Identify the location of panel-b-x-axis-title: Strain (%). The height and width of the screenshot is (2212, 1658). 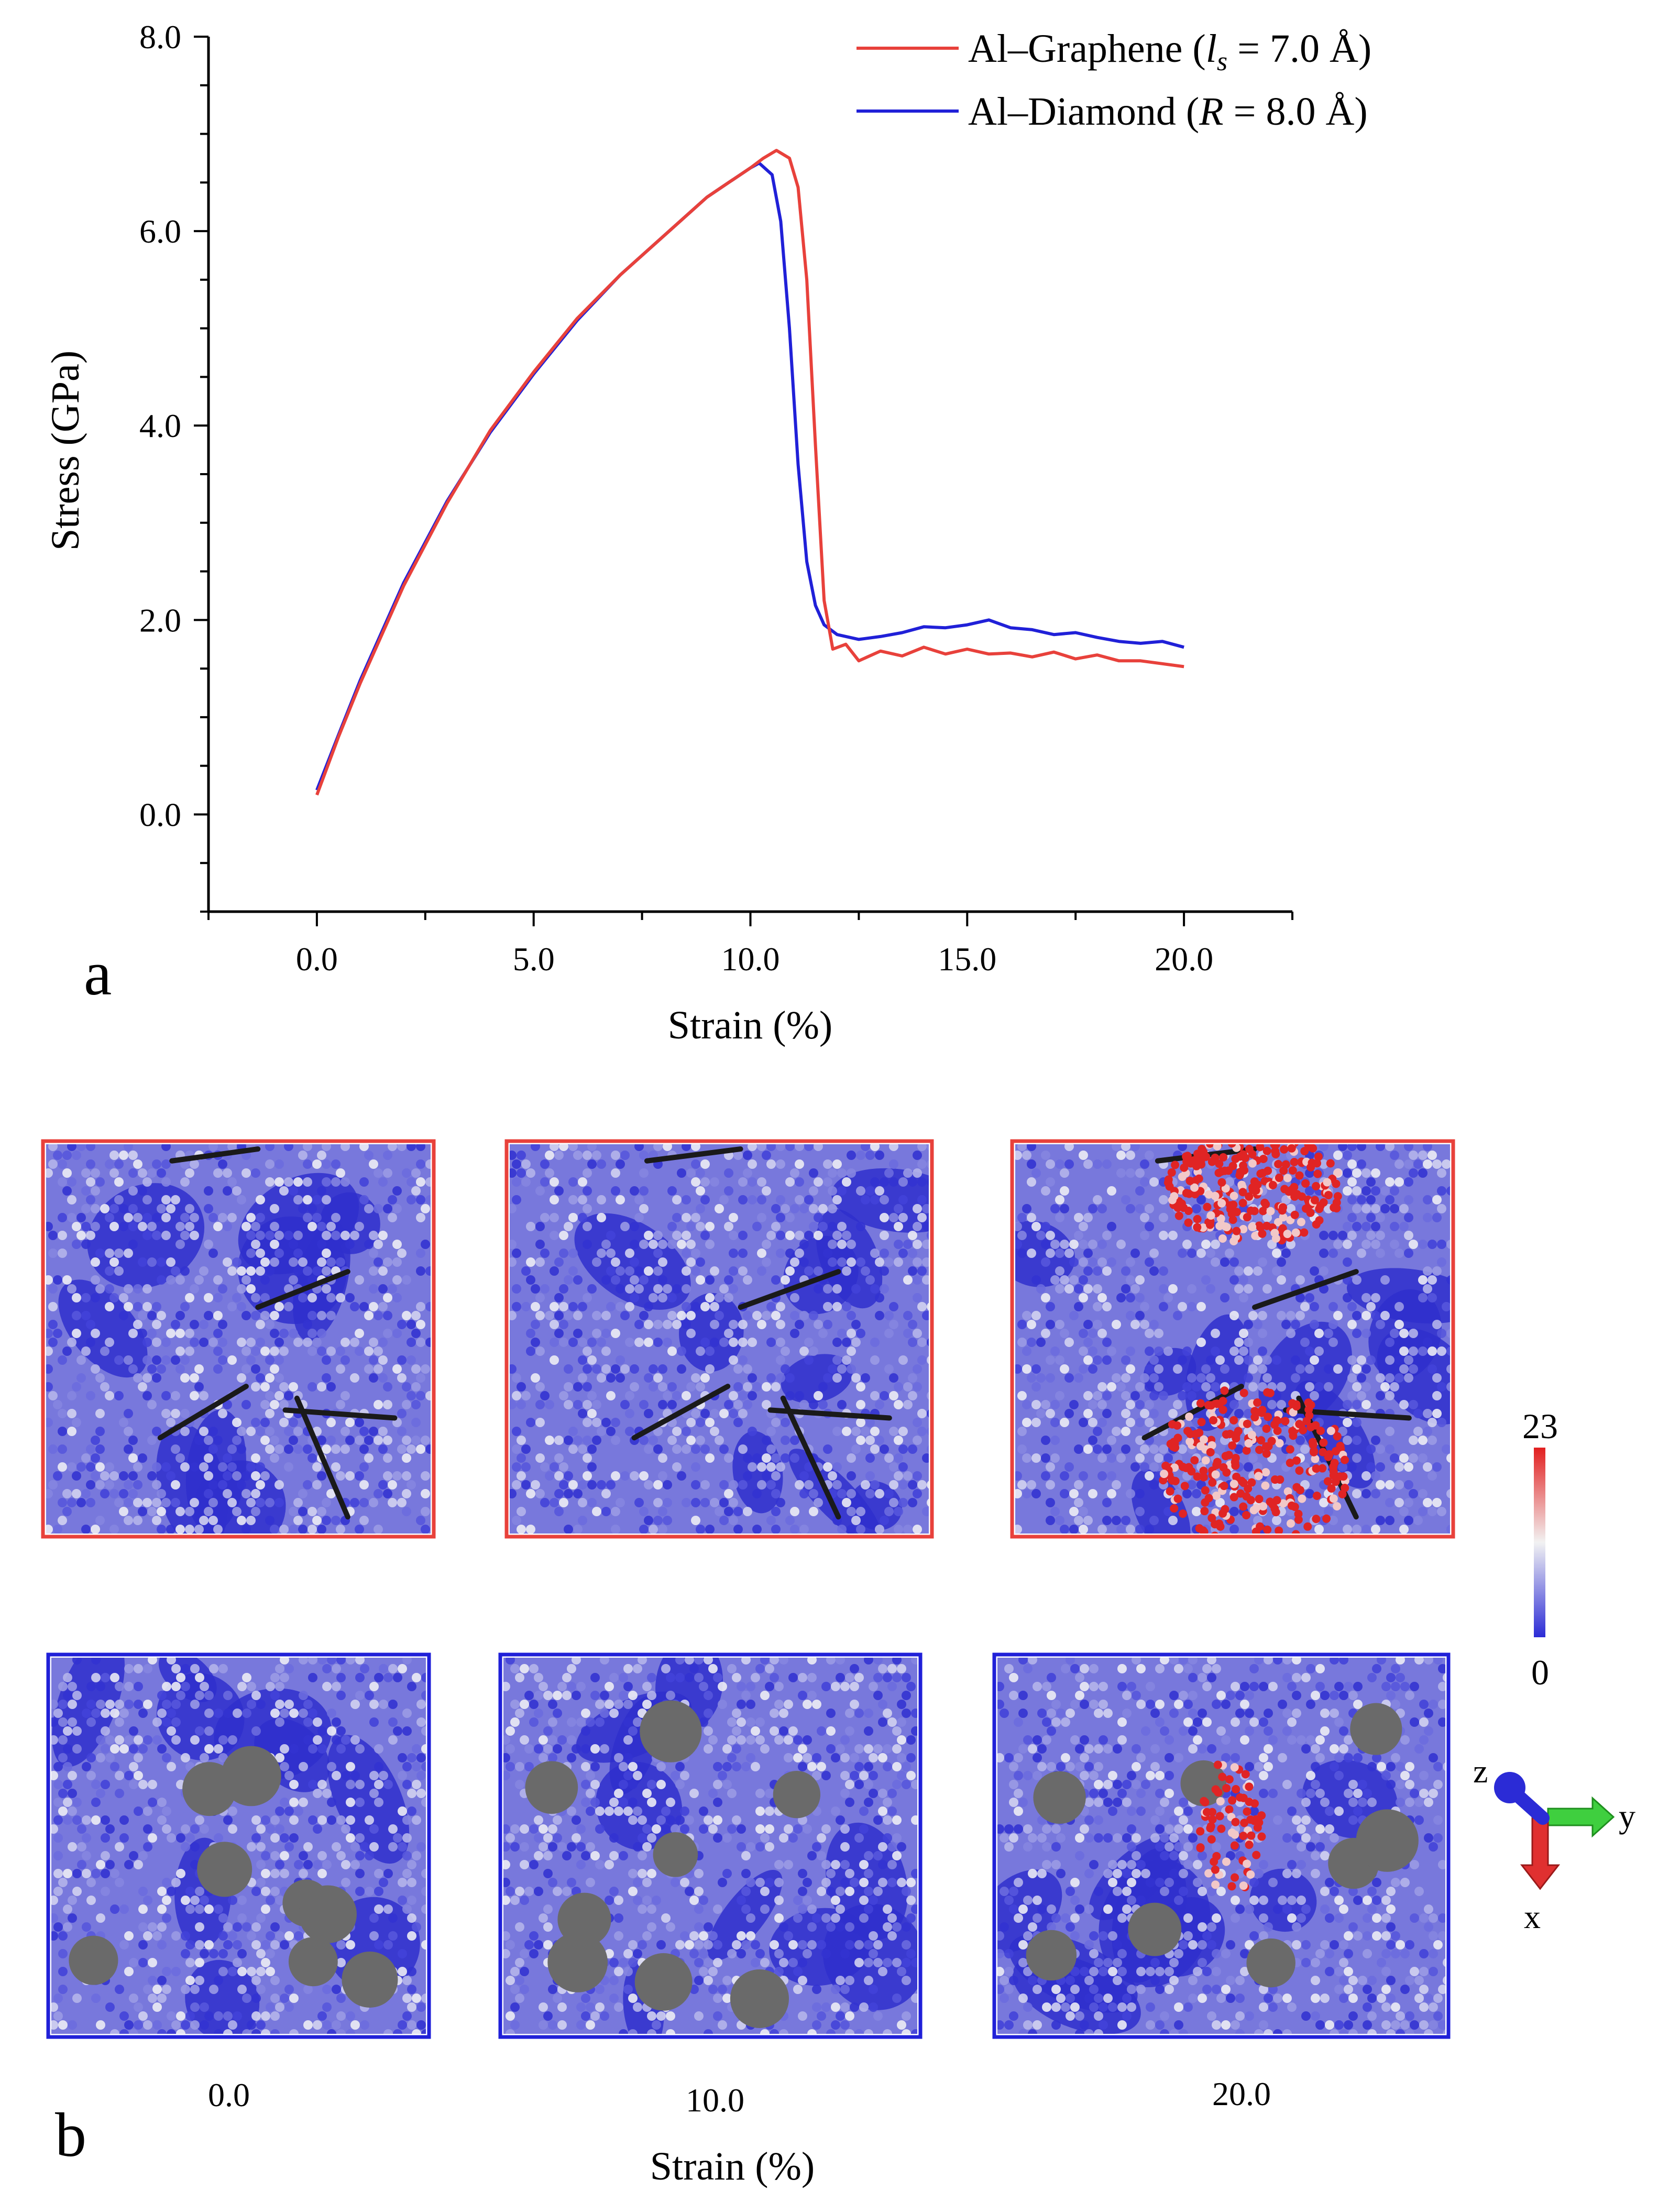
(733, 2166).